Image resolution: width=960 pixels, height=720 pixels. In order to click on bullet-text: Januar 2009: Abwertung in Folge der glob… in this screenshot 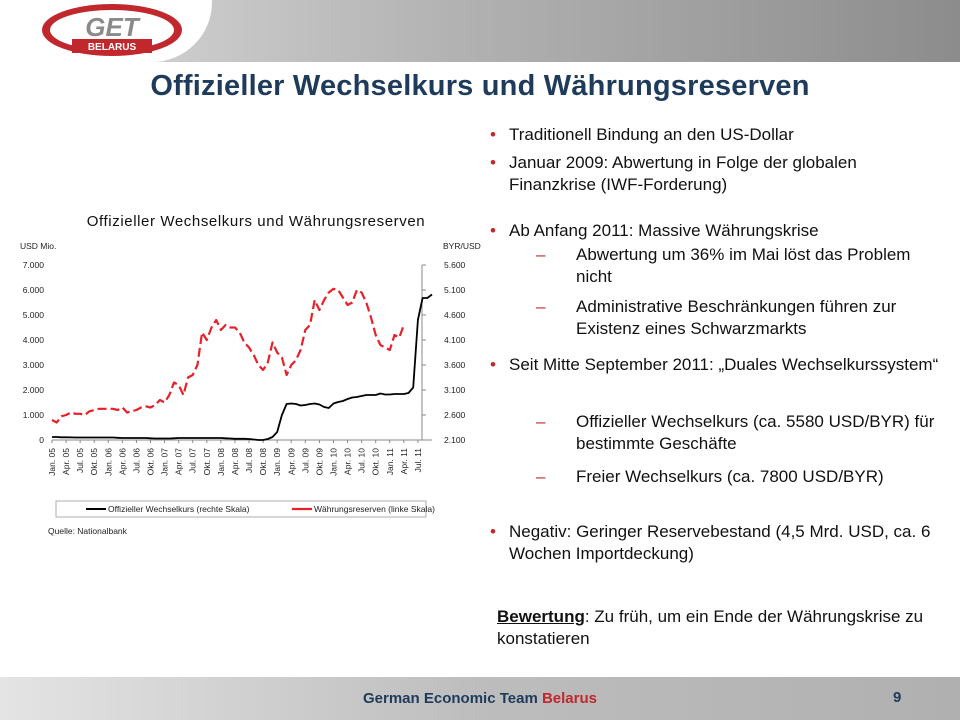, I will do `click(683, 173)`.